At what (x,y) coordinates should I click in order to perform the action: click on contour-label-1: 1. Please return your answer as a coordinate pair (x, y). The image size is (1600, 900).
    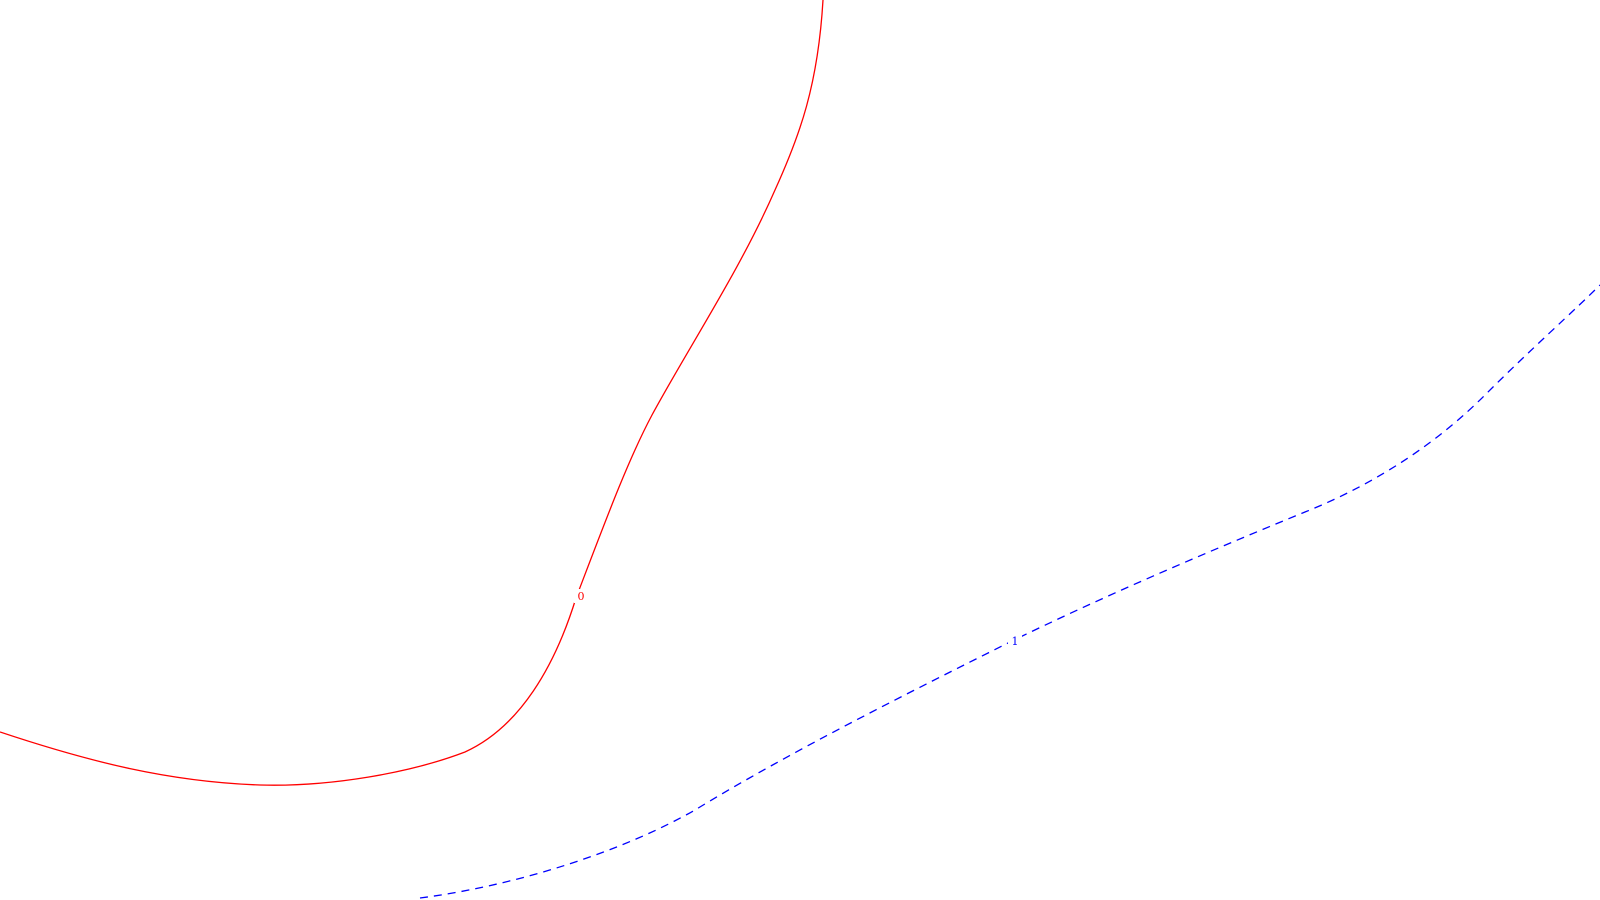
    Looking at the image, I should click on (1015, 641).